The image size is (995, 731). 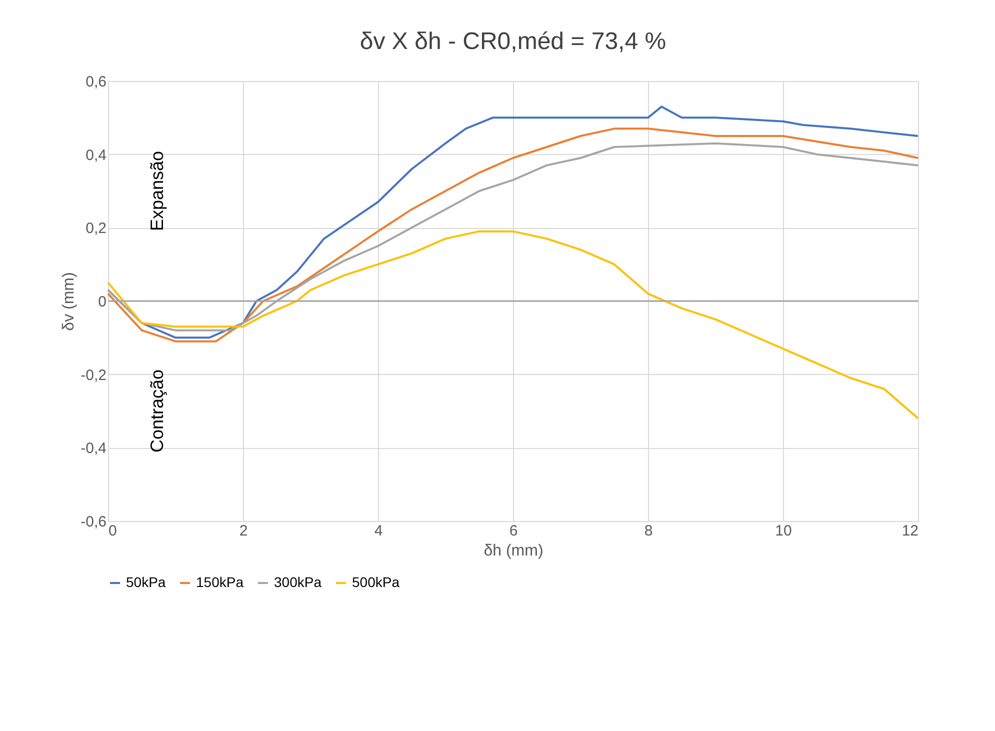 I want to click on y-axis-title: δv (mm), so click(x=69, y=301).